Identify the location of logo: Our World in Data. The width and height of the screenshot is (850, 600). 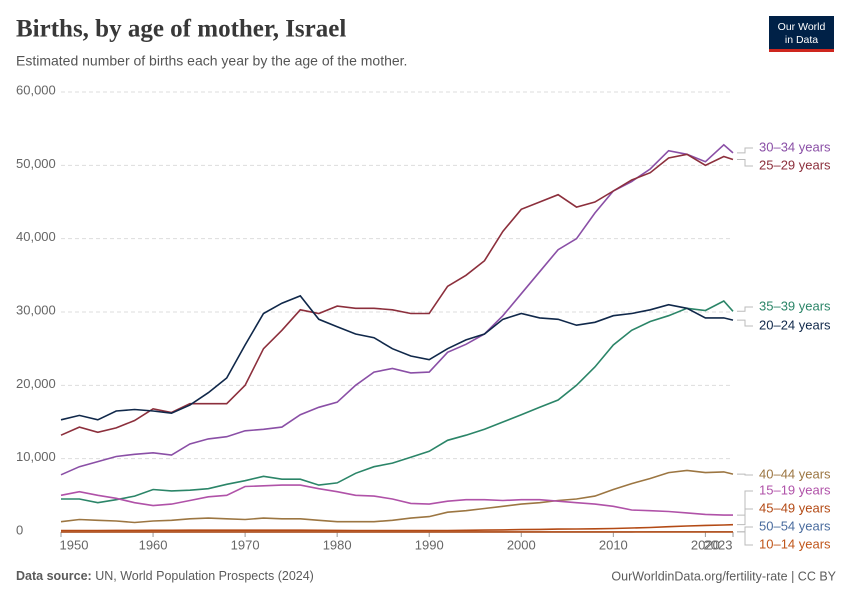
(801, 34).